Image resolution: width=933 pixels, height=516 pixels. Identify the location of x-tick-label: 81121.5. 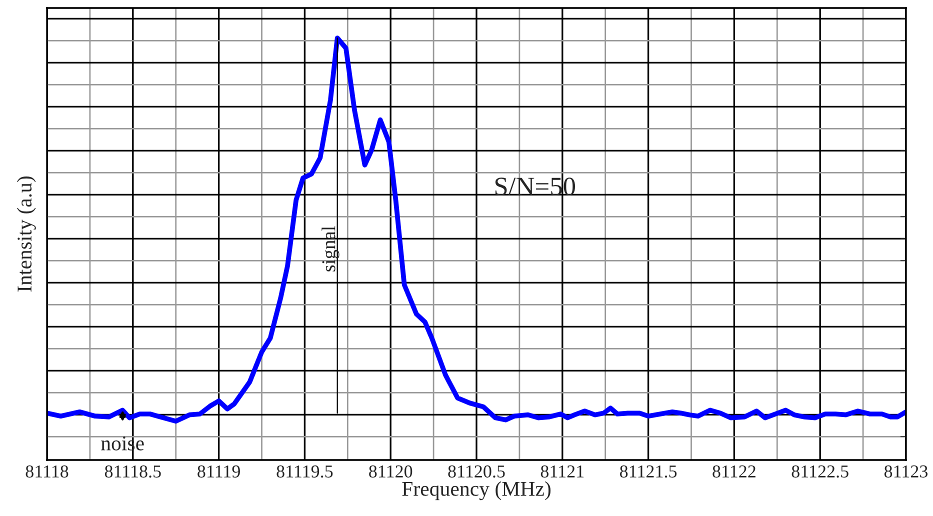
(648, 471).